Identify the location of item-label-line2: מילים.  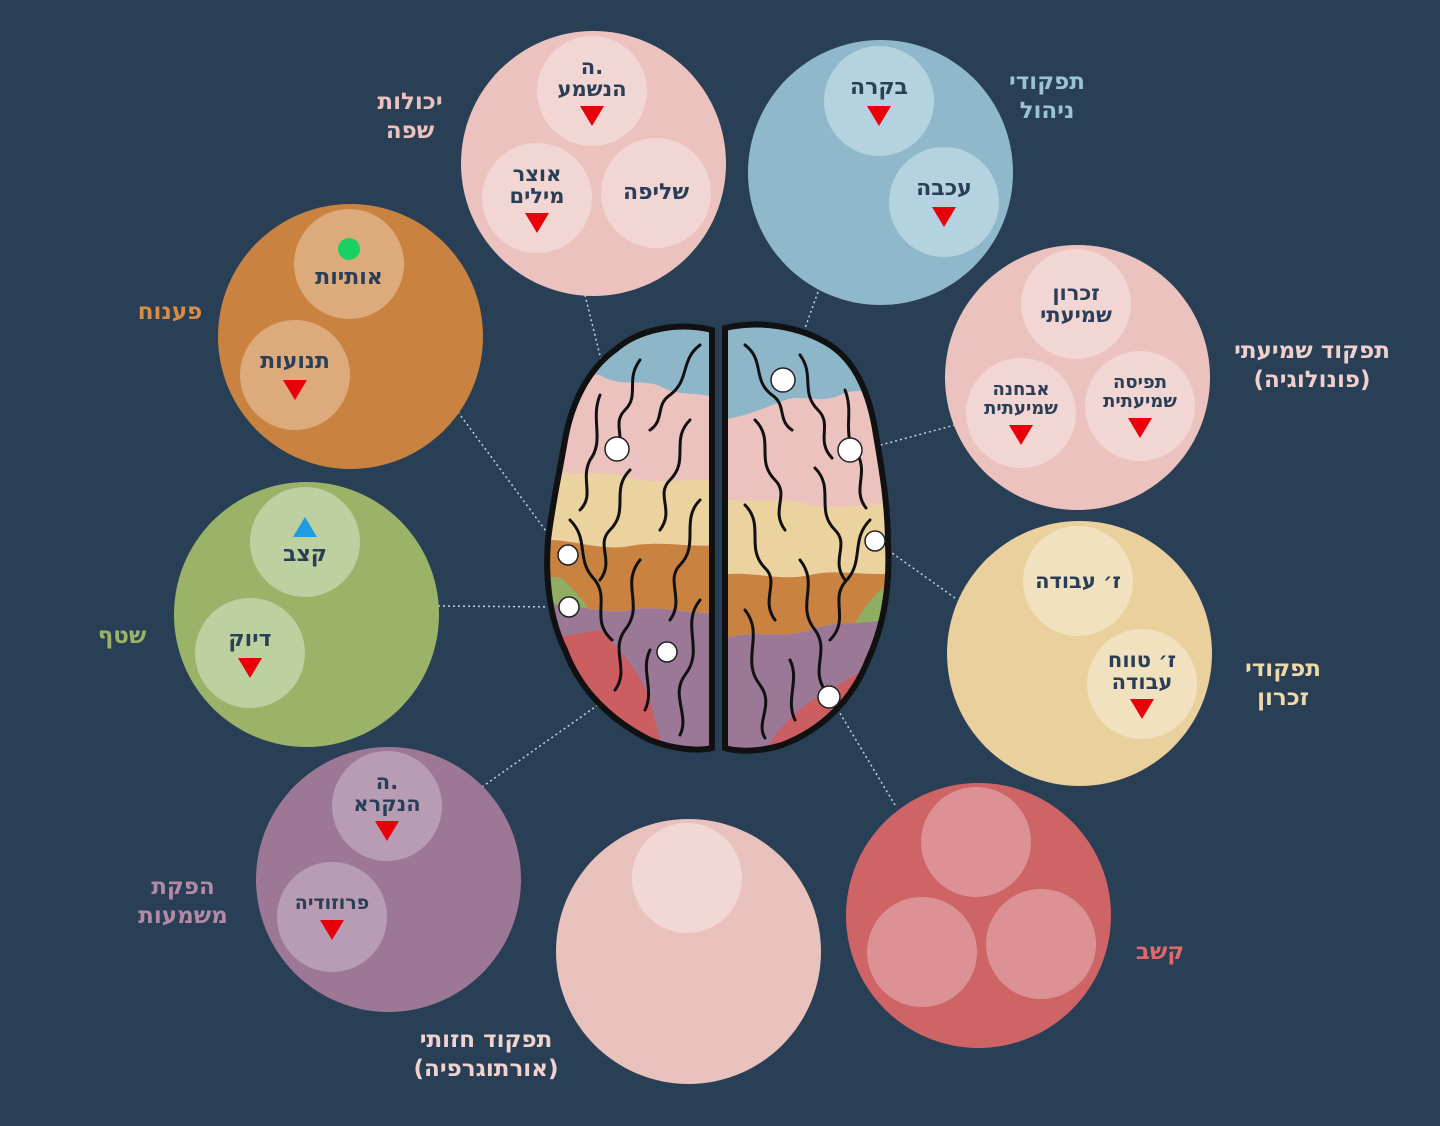
(537, 196).